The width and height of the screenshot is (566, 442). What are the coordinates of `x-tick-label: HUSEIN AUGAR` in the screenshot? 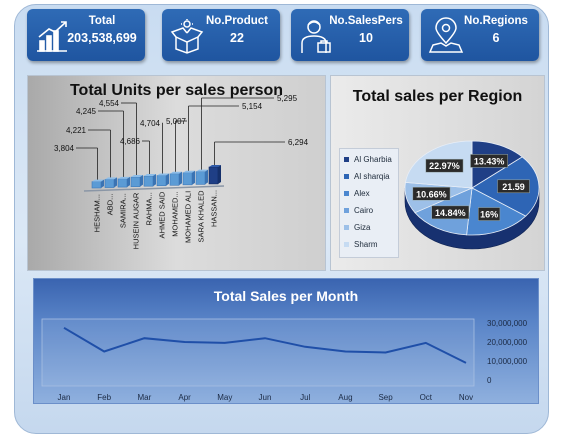 It's located at (136, 220).